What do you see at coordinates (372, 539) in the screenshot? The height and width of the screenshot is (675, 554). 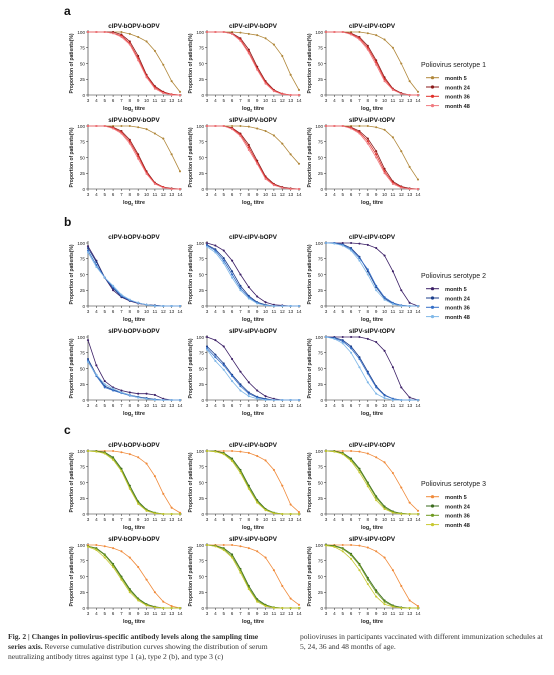 I see `subplot-title: sIPV-sIPV-tOPV` at bounding box center [372, 539].